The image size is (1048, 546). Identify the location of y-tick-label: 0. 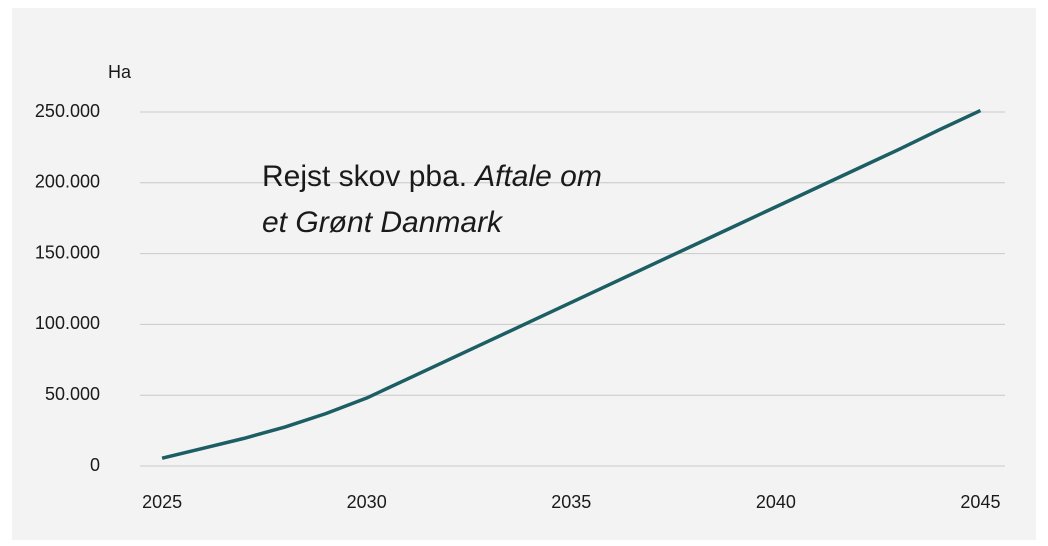
(95, 465).